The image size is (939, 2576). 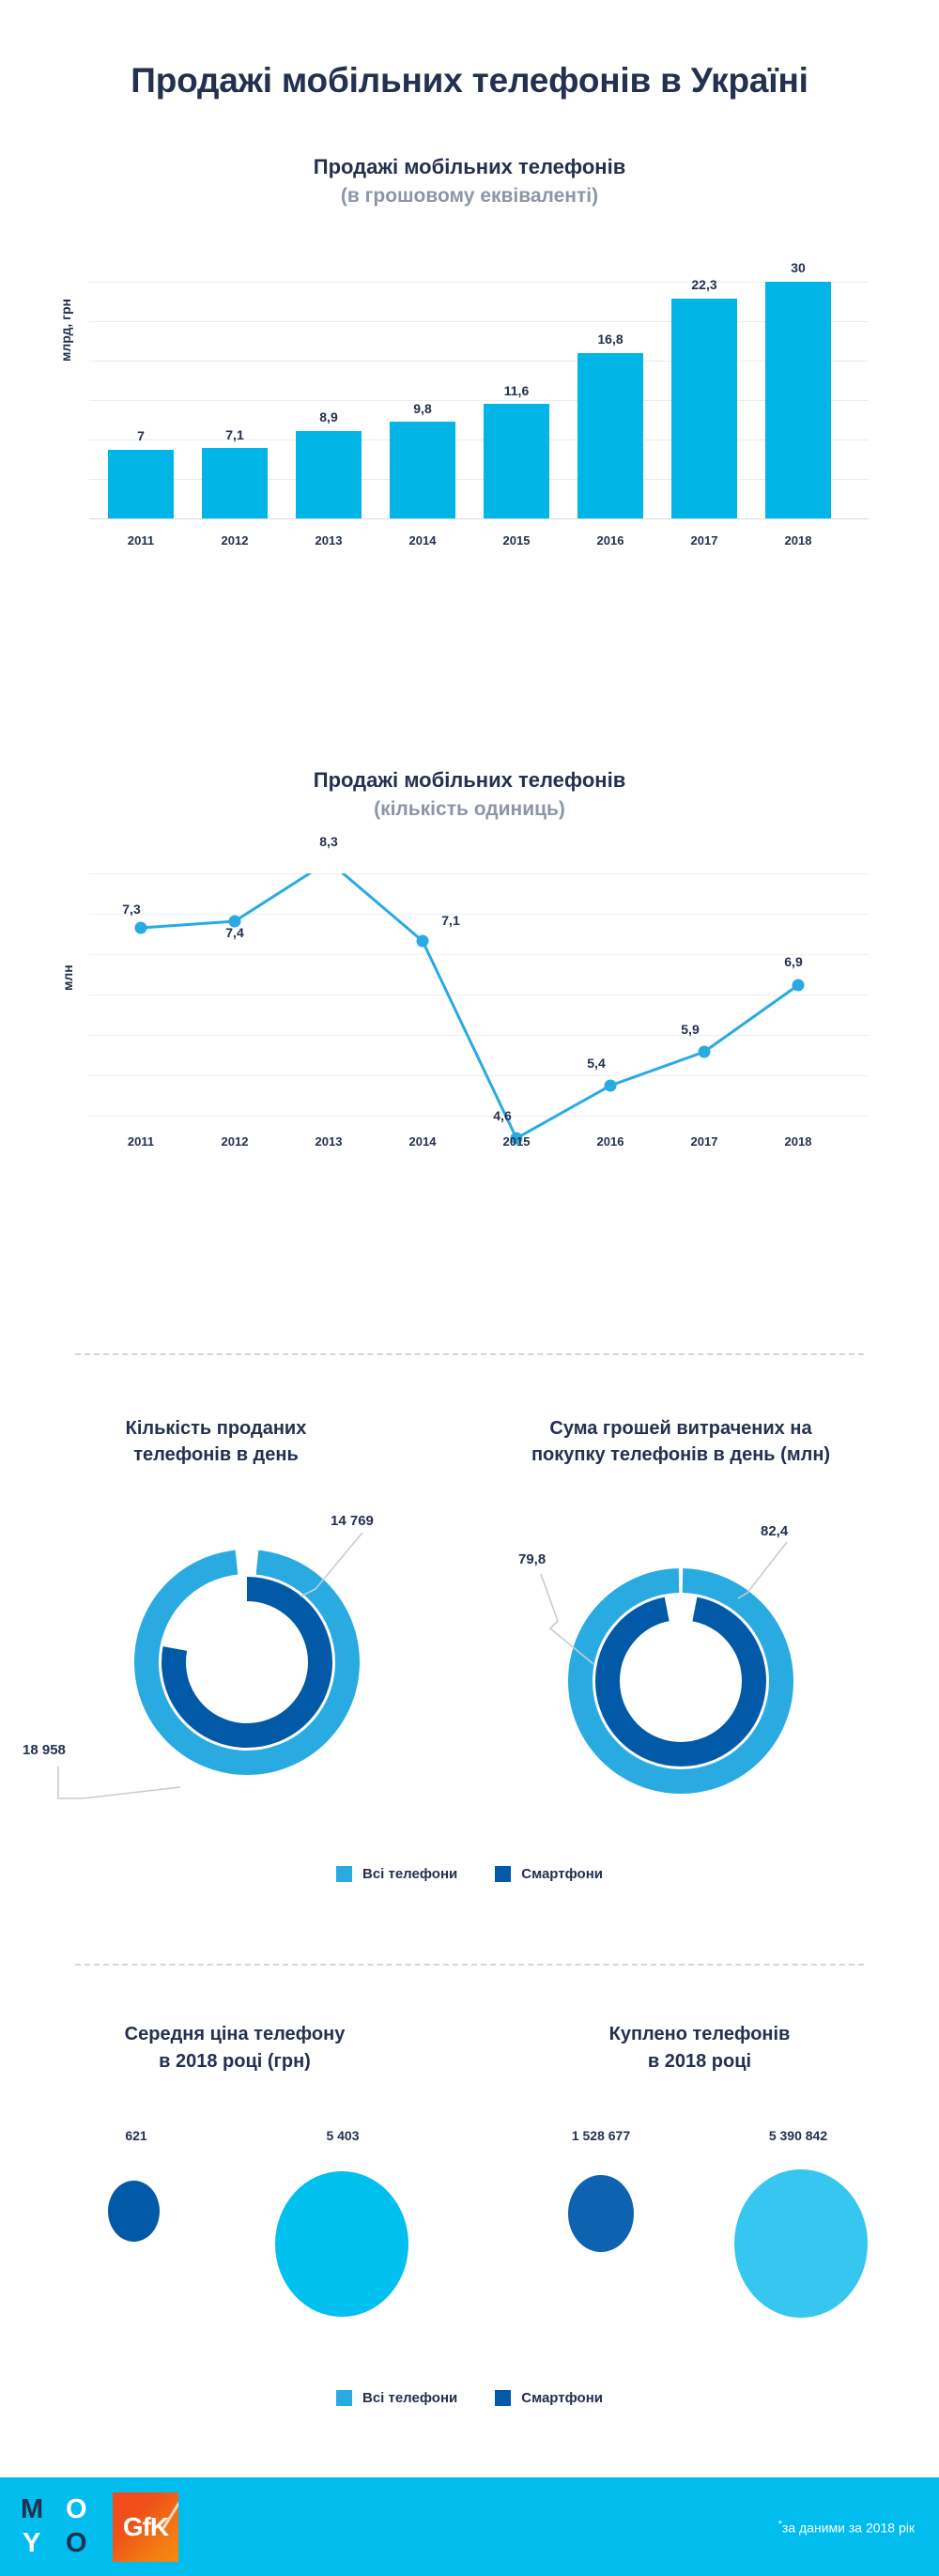 I want to click on line-xtick-2017: 2017, so click(x=704, y=1141).